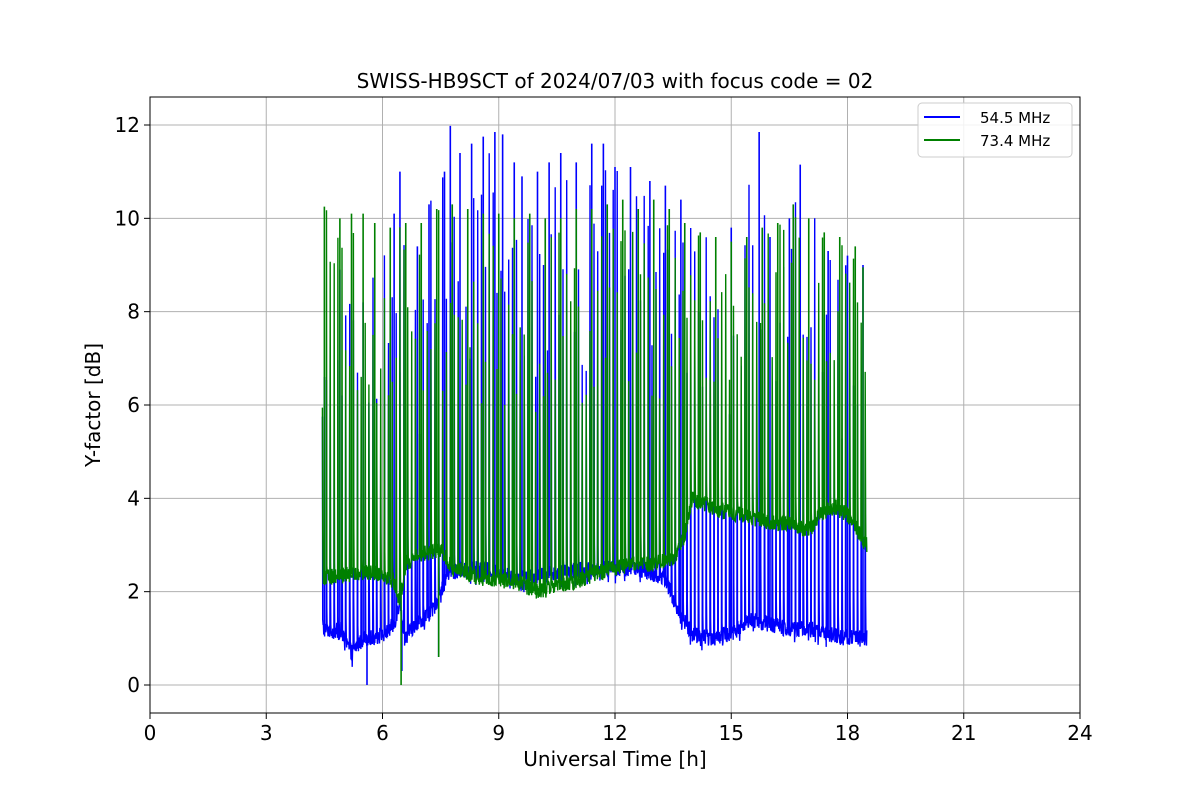 The width and height of the screenshot is (1200, 804). Describe the element at coordinates (498, 733) in the screenshot. I see `x-tick-label: 9` at that location.